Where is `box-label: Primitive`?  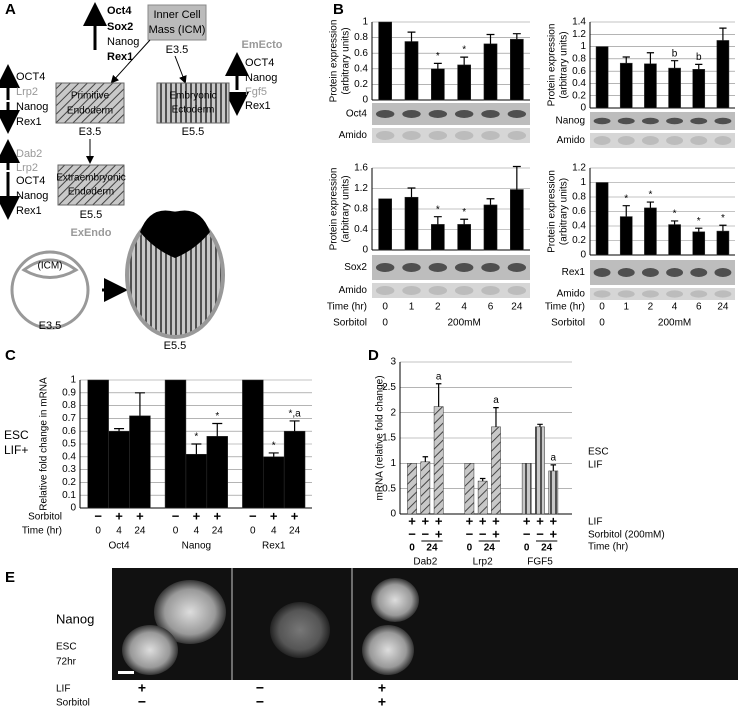 box-label: Primitive is located at coordinates (90, 96).